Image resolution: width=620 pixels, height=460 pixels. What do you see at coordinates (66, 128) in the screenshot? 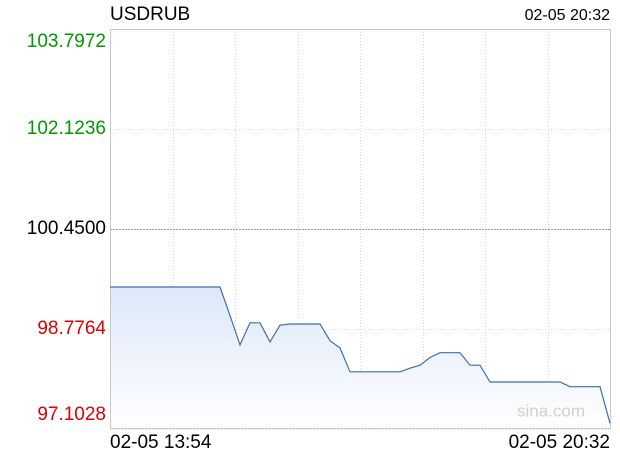
I see `y-tick-label: 102.1236` at bounding box center [66, 128].